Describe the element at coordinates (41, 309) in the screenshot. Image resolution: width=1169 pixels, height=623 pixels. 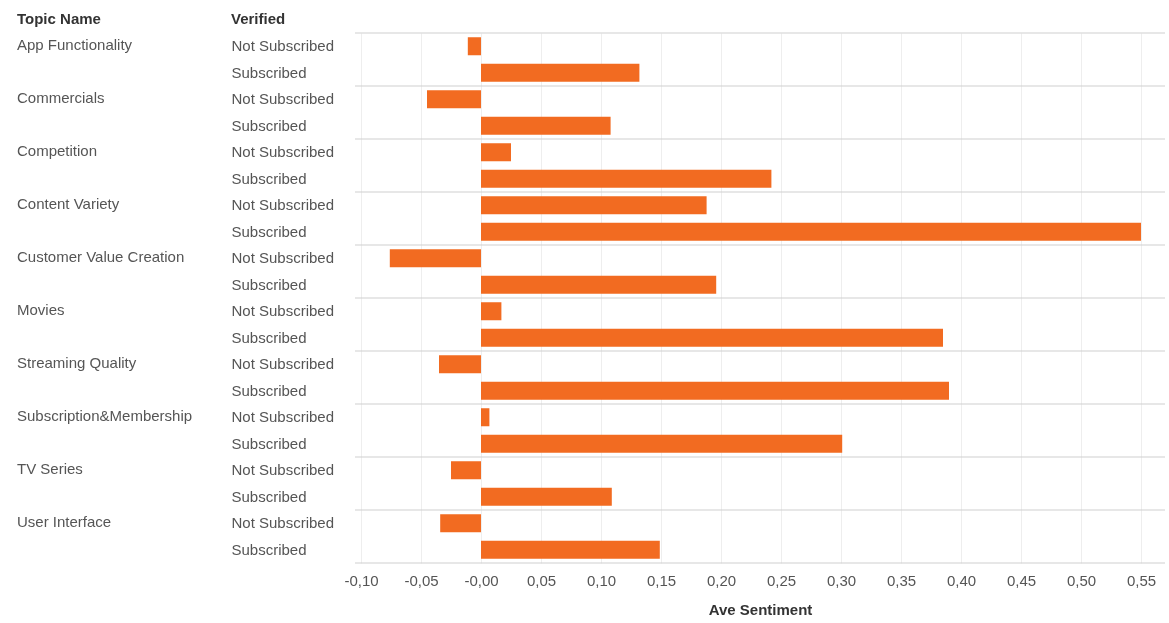
I see `text: Movies` at that location.